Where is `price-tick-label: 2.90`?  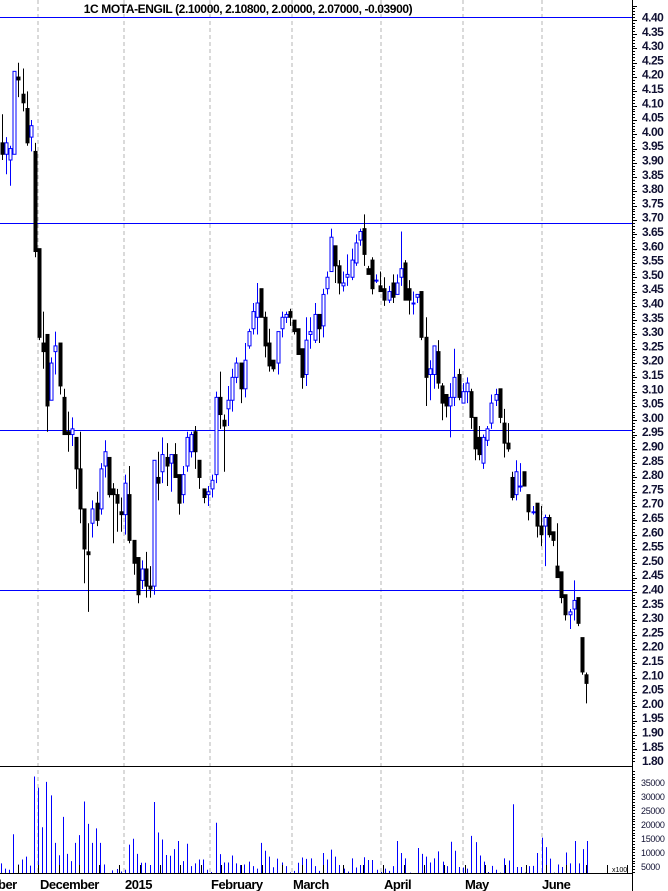
price-tick-label: 2.90 is located at coordinates (653, 447).